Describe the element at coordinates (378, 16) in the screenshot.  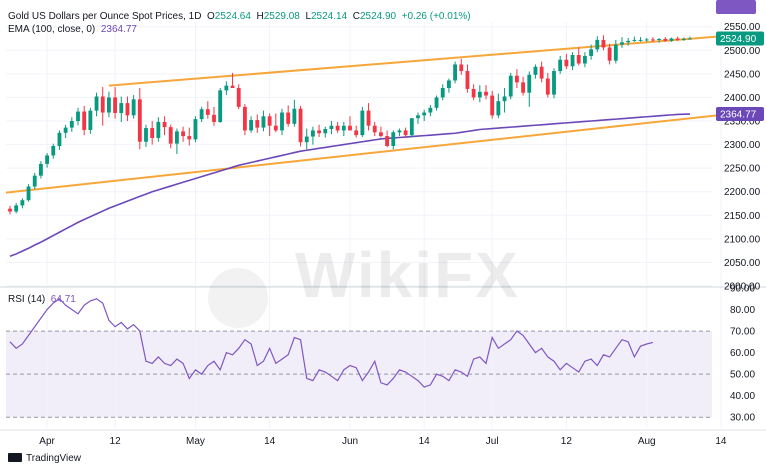
I see `close-value: 2524.90` at that location.